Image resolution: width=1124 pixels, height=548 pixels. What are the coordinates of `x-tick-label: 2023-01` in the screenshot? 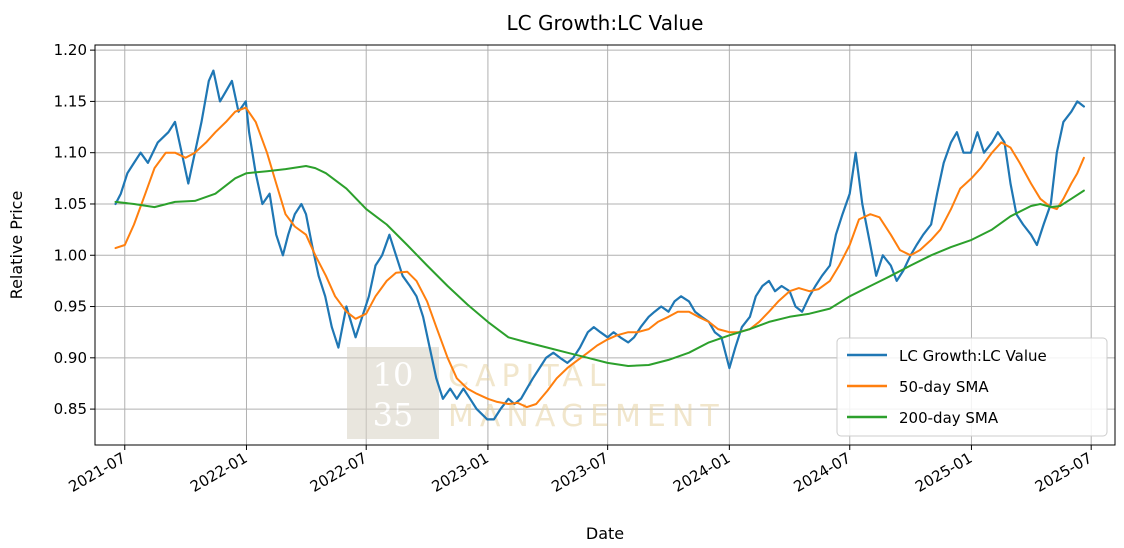 It's located at (460, 472).